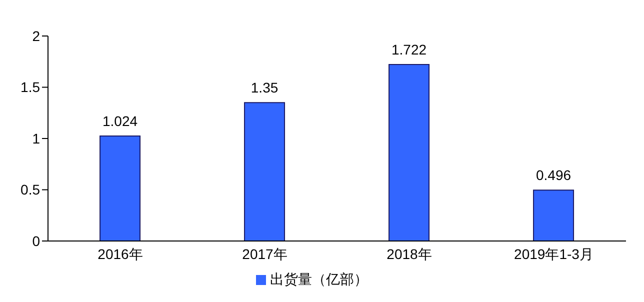 The image size is (644, 302). Describe the element at coordinates (30, 190) in the screenshot. I see `y-tick-label: 0.5` at that location.